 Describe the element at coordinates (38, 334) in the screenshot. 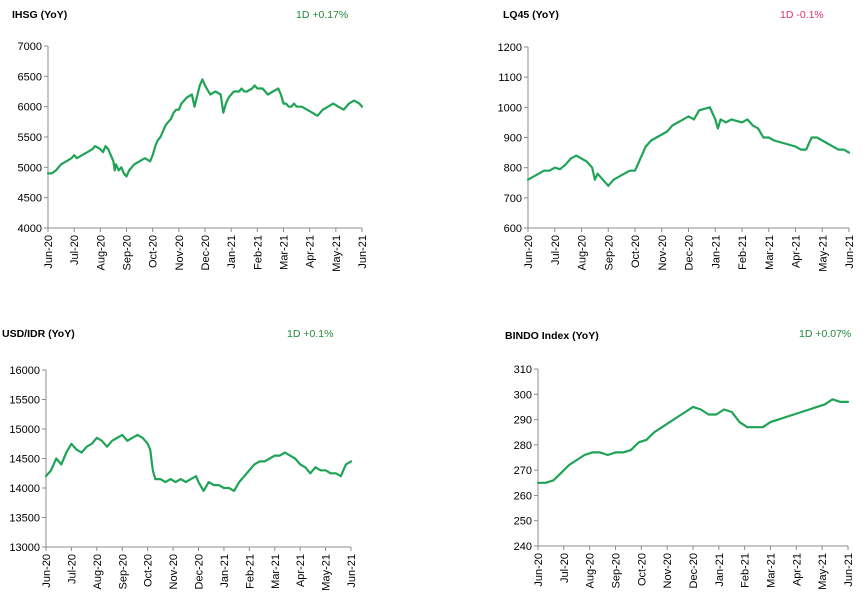

I see `chart-title: USD/IDR (YoY)` at that location.